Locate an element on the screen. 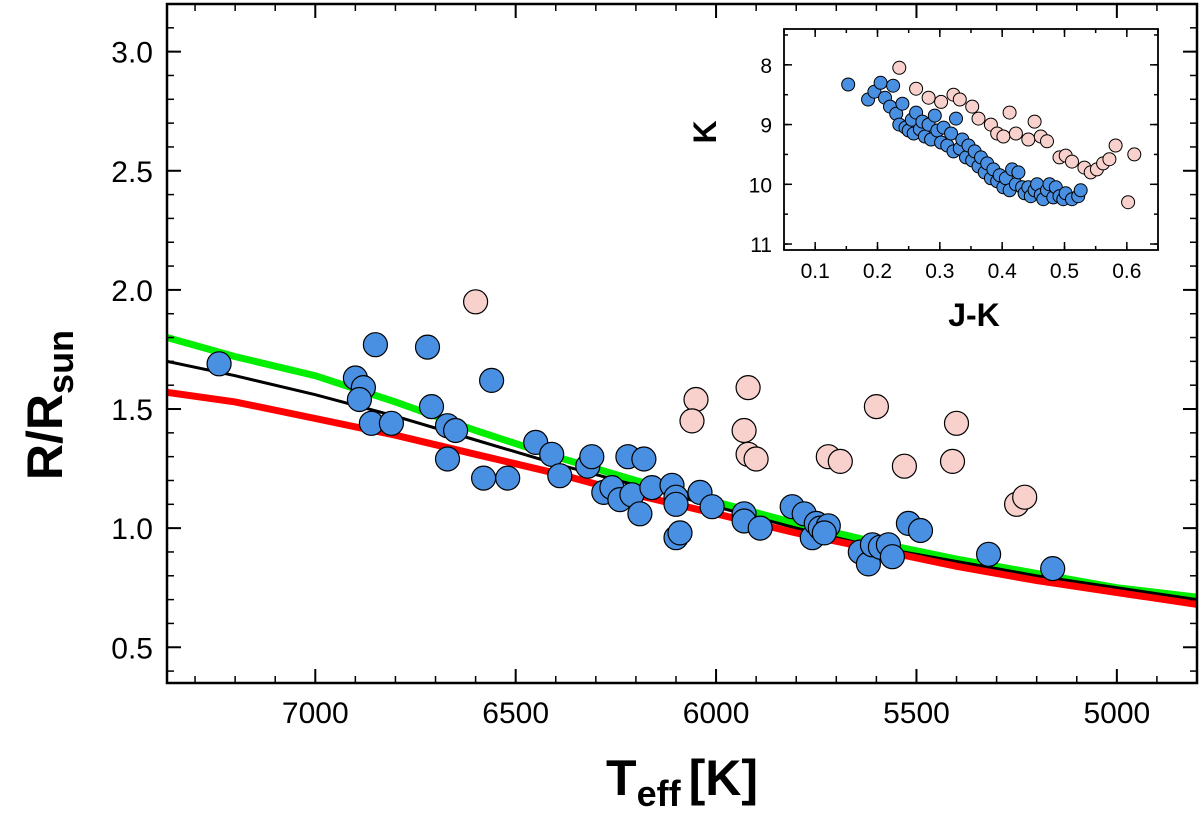 The image size is (1200, 813). main-y-tick-label: 3.0 is located at coordinates (132, 53).